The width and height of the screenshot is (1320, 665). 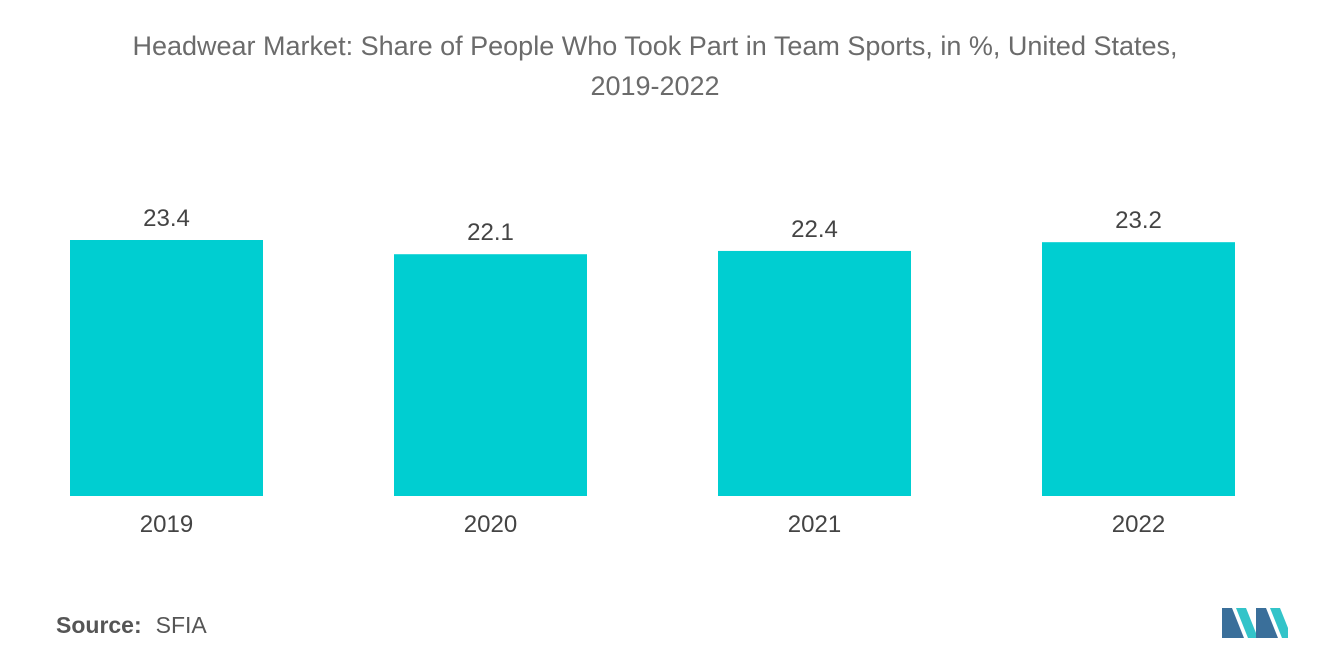 What do you see at coordinates (1255, 623) in the screenshot?
I see `mordor-intelligence-logo-icon` at bounding box center [1255, 623].